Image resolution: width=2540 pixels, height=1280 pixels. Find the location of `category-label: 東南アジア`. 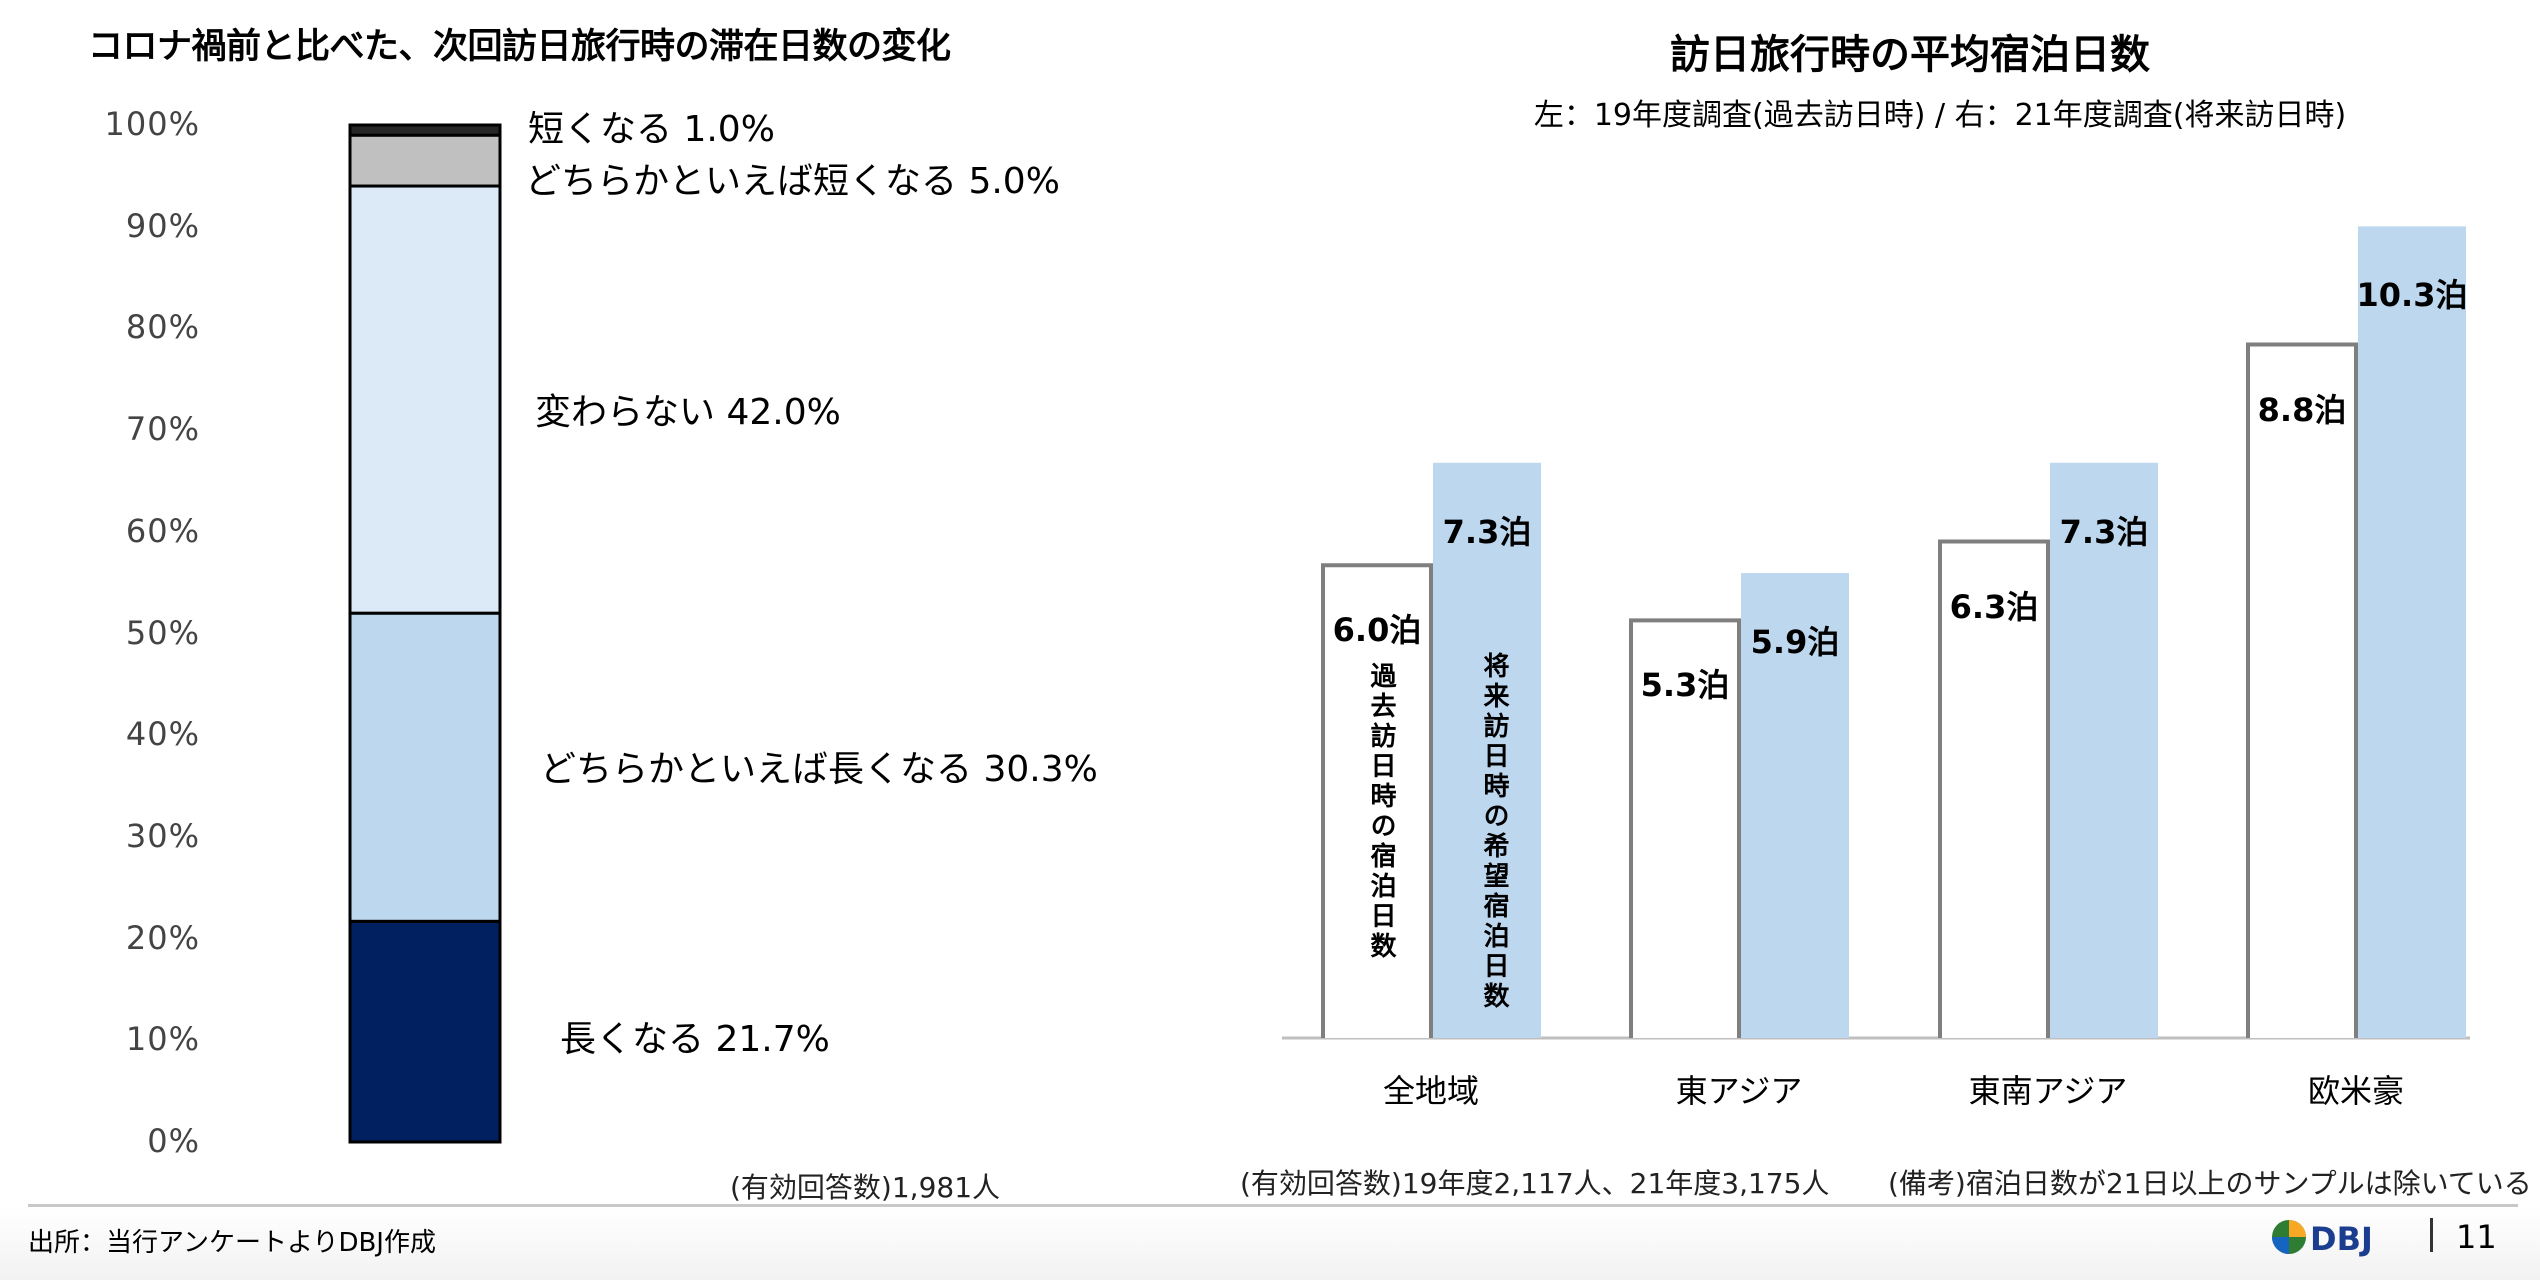

category-label: 東南アジア is located at coordinates (2048, 1091).